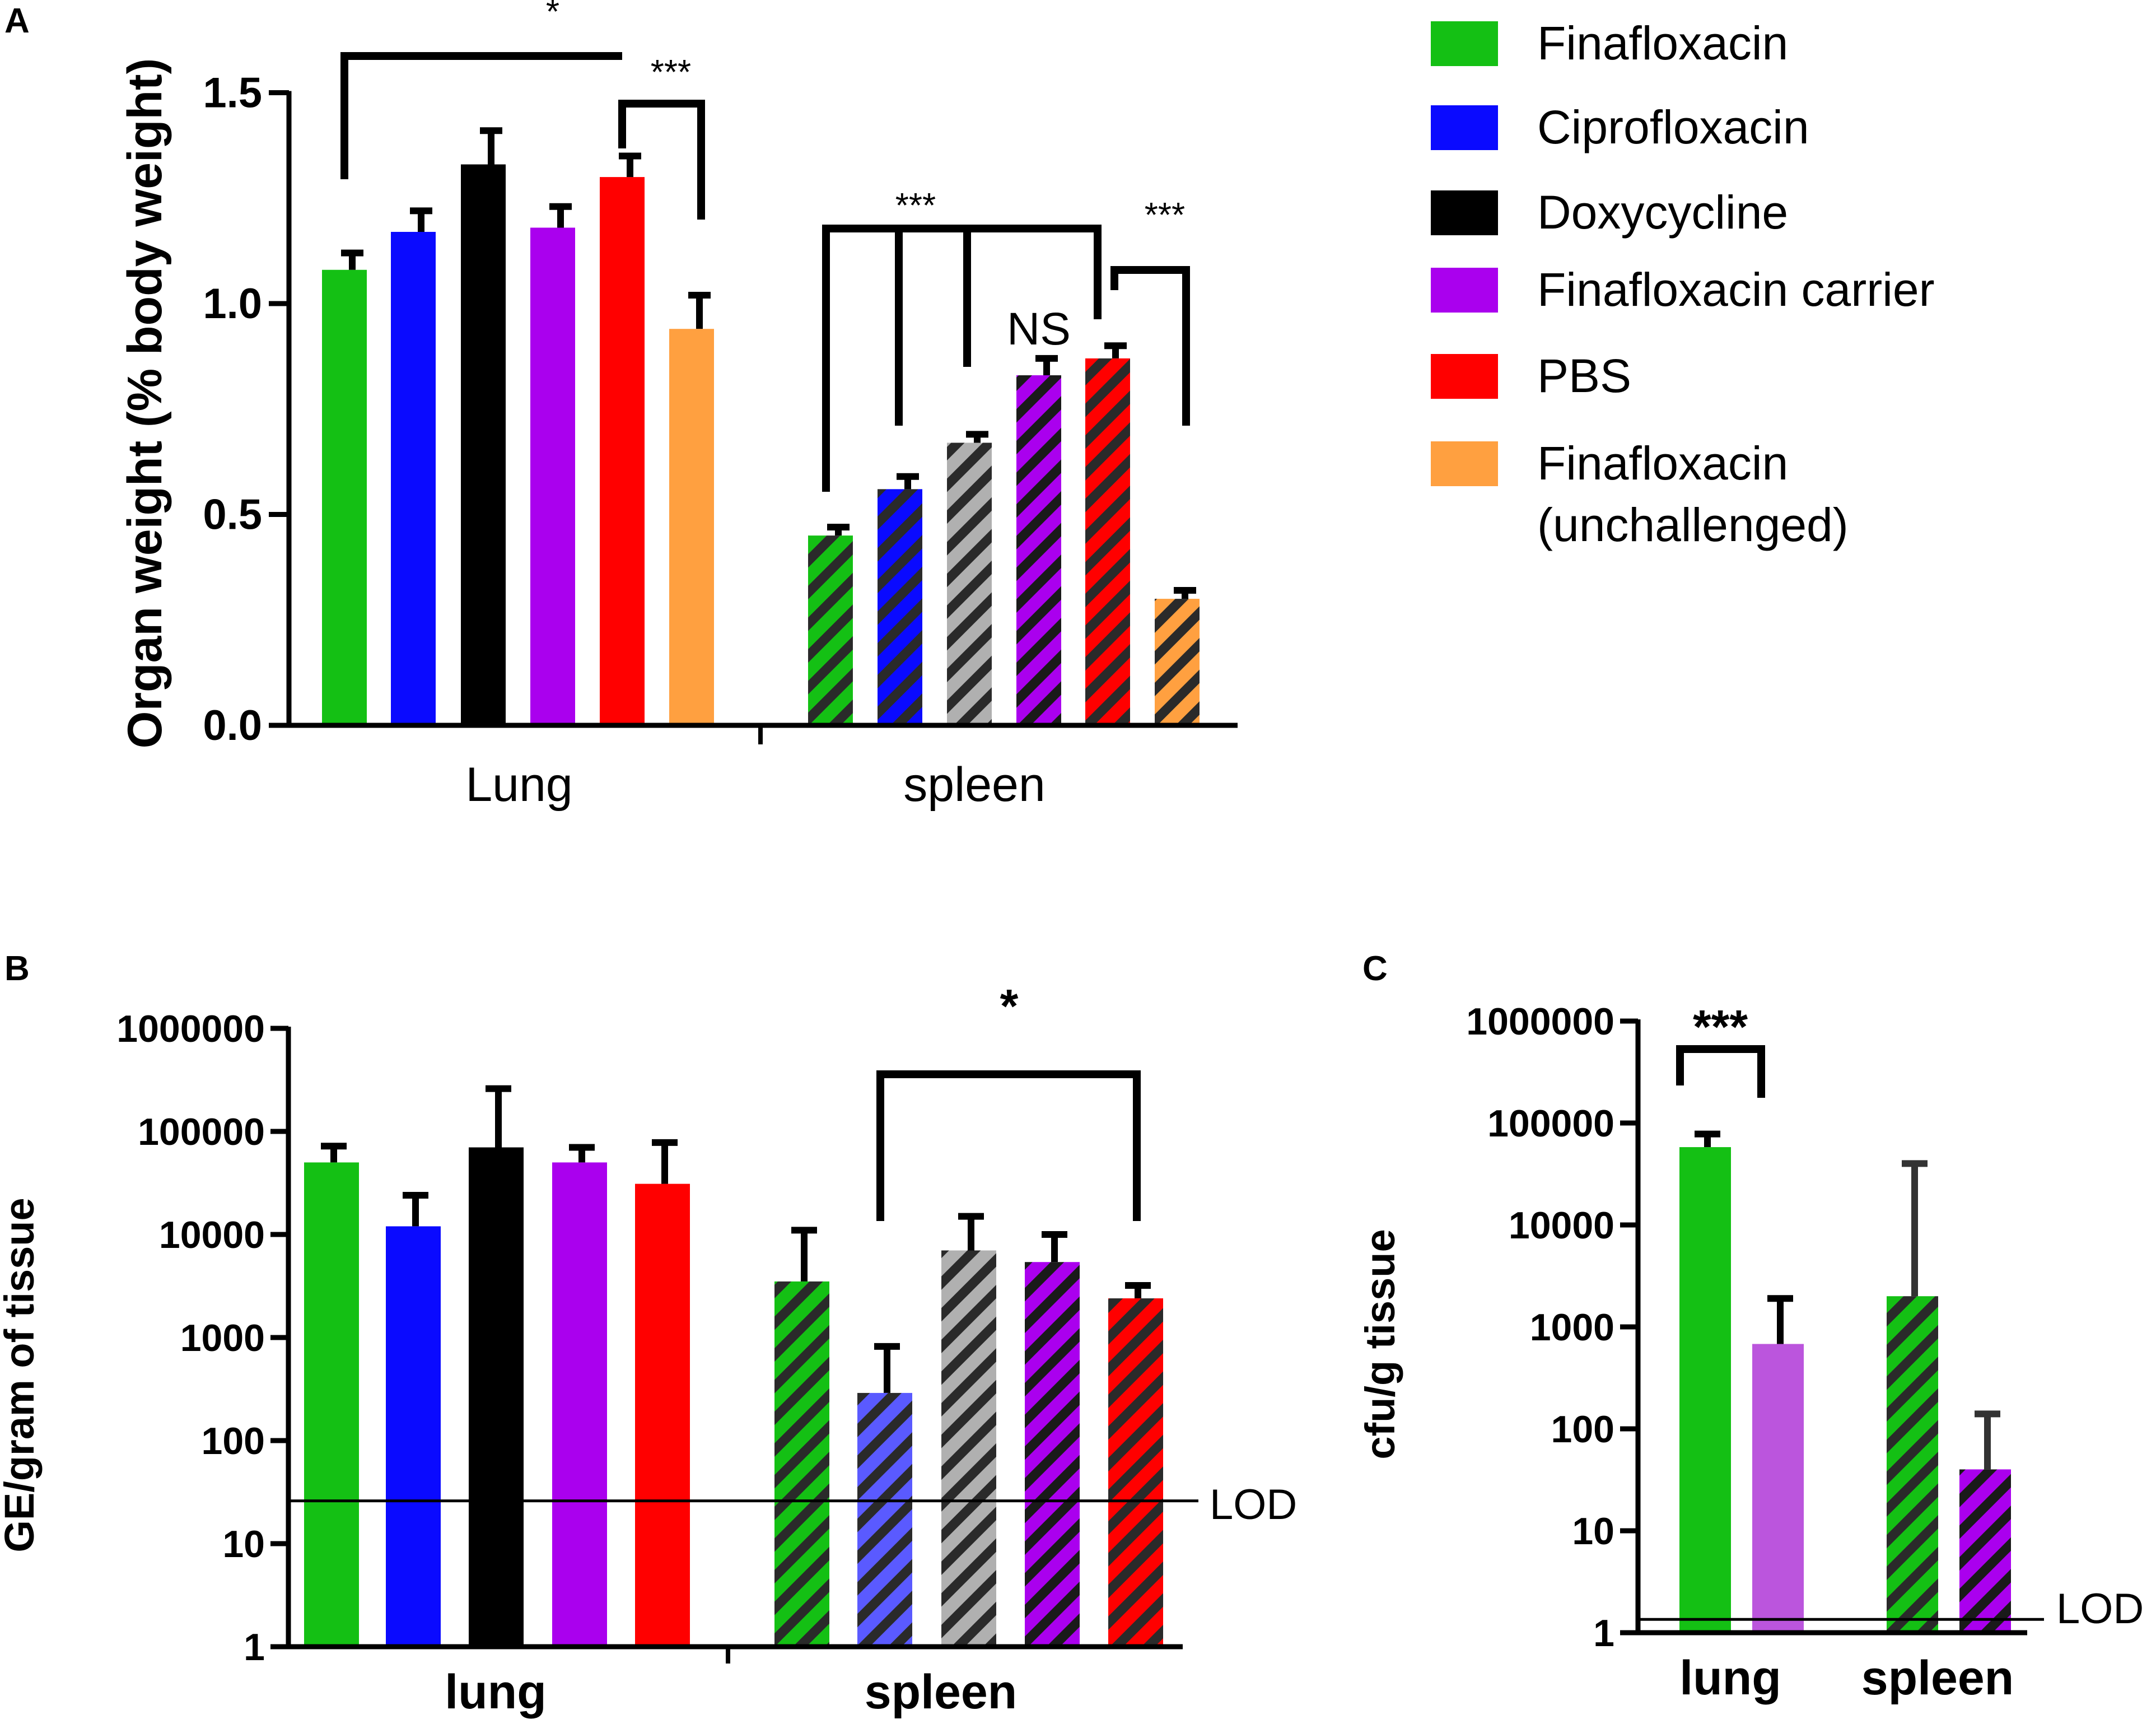 The width and height of the screenshot is (2156, 1724). Describe the element at coordinates (22, 1375) in the screenshot. I see `panel-b-y-axis-label: GE/gram of tissue` at that location.